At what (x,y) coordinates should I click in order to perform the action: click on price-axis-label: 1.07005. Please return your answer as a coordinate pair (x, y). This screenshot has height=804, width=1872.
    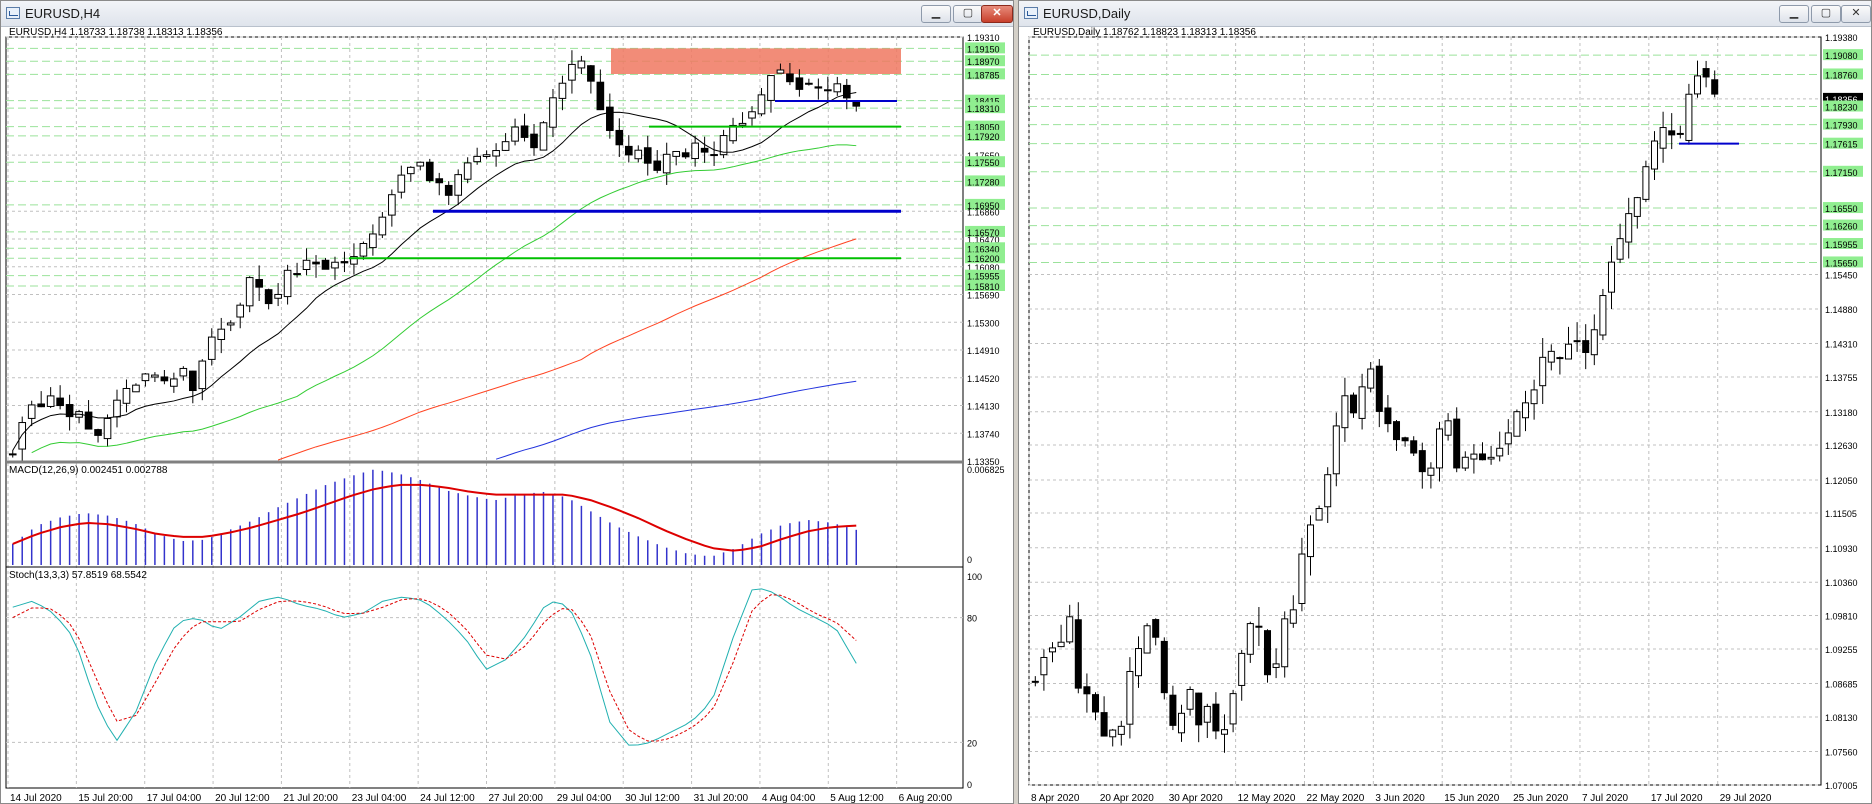
    Looking at the image, I should click on (1841, 786).